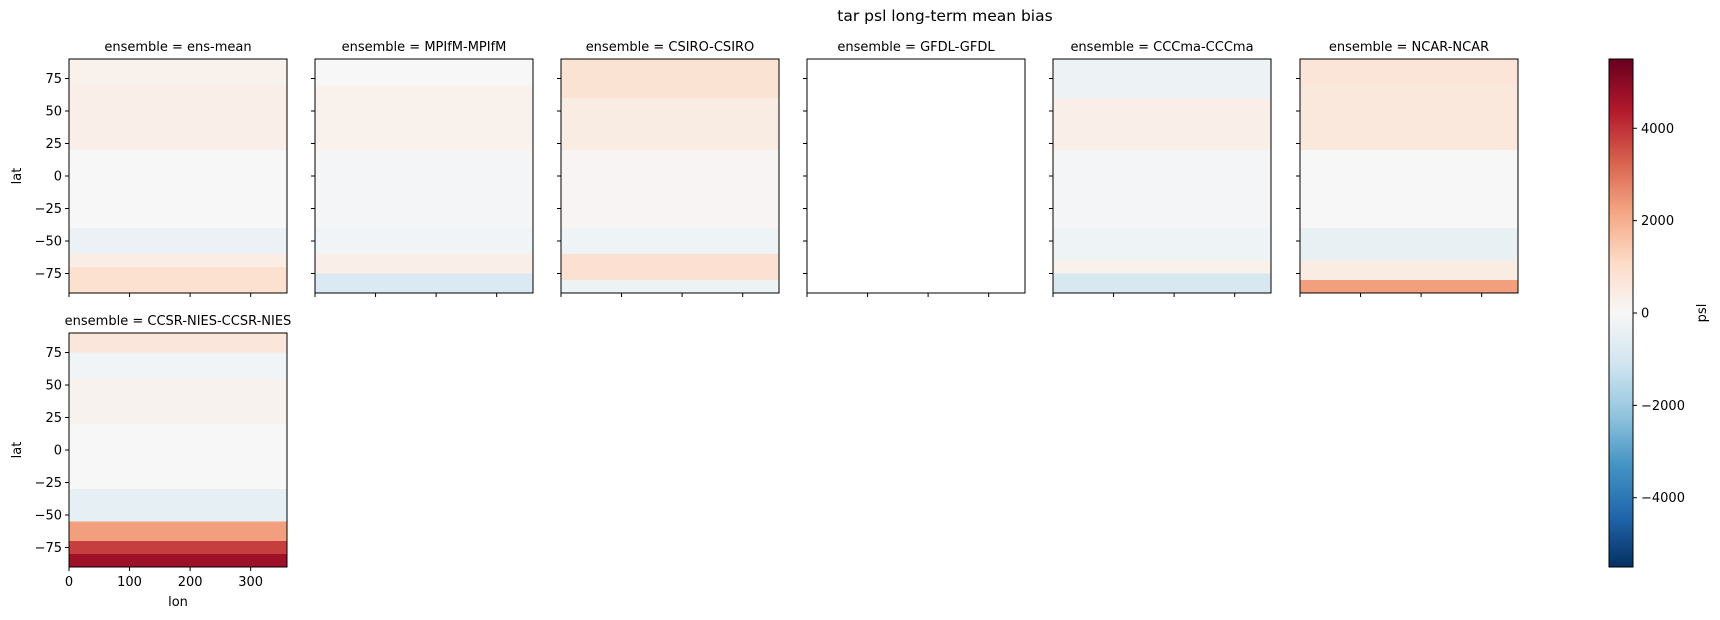  Describe the element at coordinates (1663, 498) in the screenshot. I see `colorbar-tick-label: −4000` at that location.